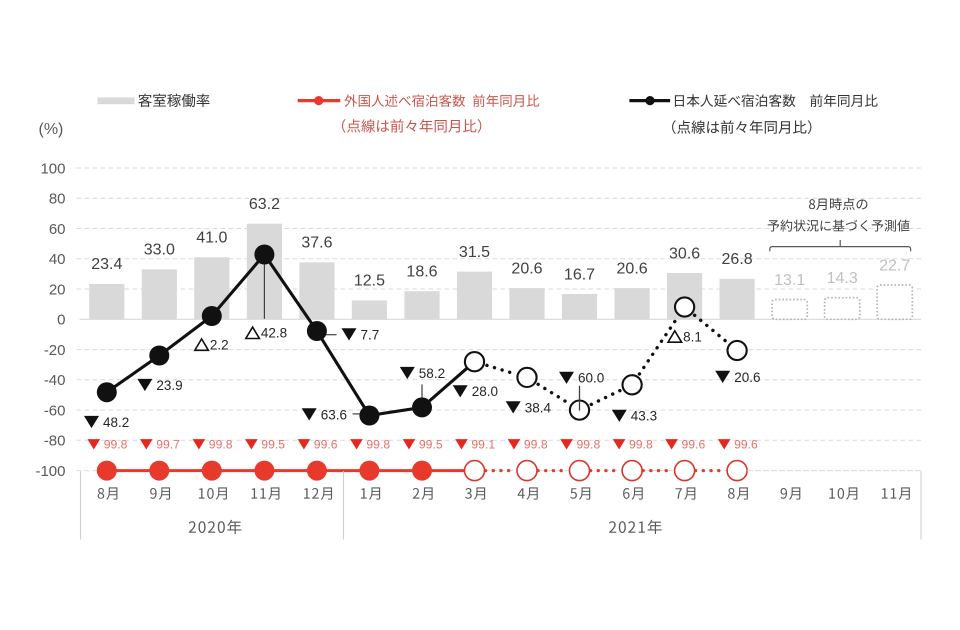 The image size is (960, 630). I want to click on svg-text: 28.0, so click(485, 391).